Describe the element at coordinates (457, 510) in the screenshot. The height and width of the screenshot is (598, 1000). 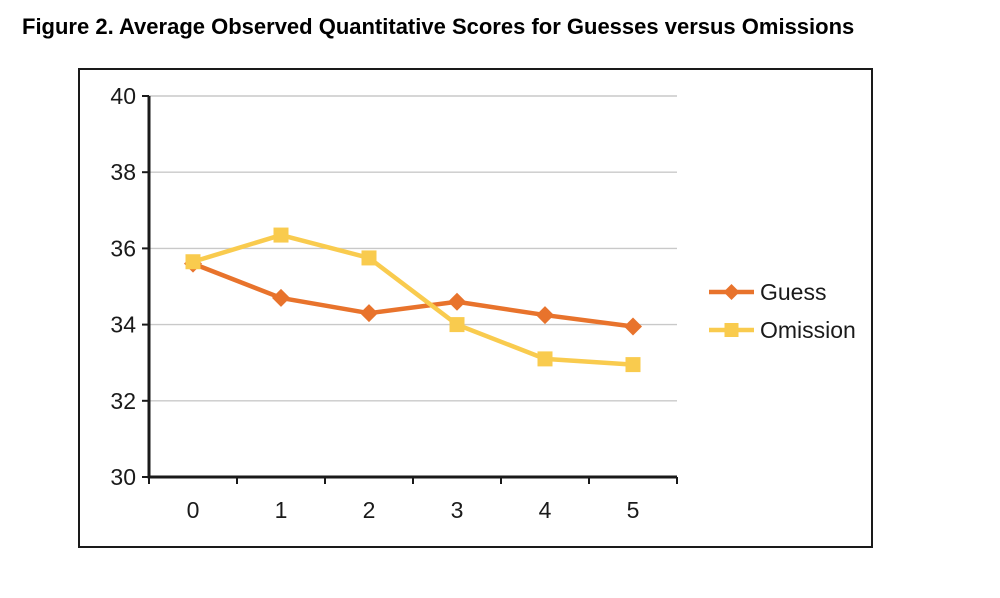
I see `x-tick-label: 3` at that location.